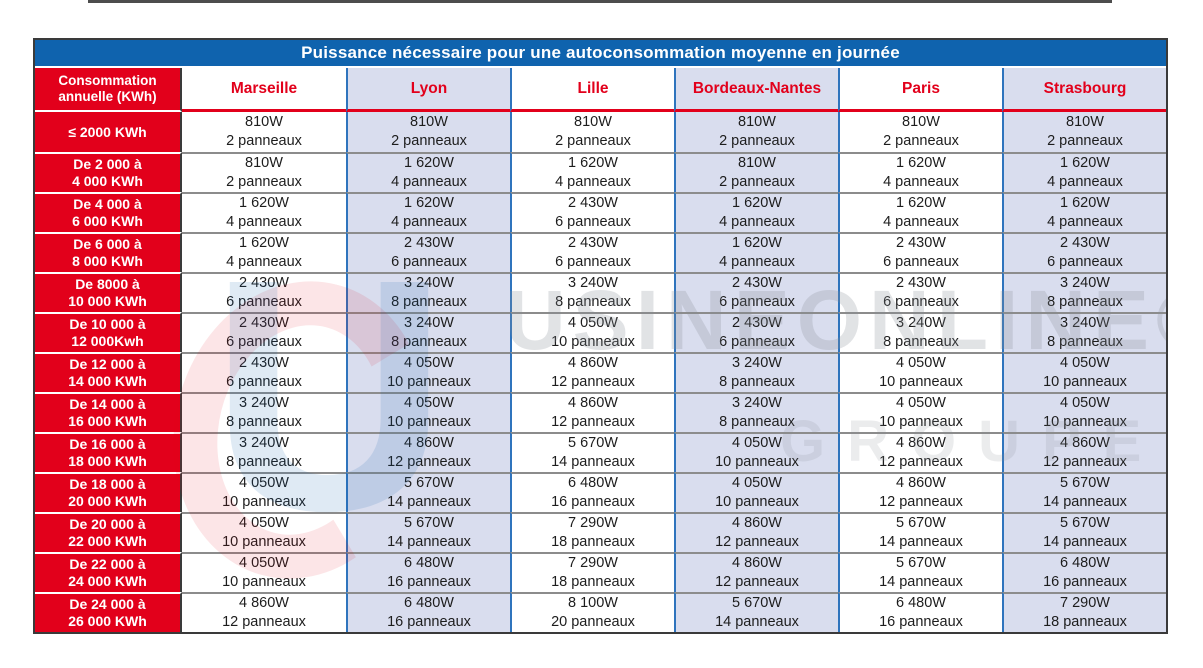  I want to click on panels-count: 20 panneaux, so click(593, 622).